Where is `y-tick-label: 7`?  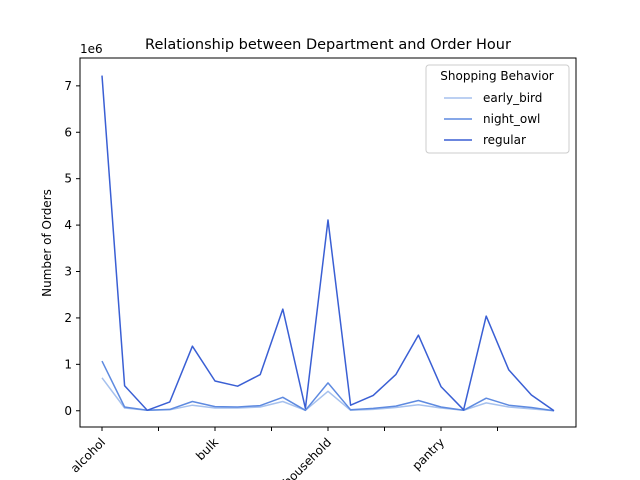 y-tick-label: 7 is located at coordinates (68, 86).